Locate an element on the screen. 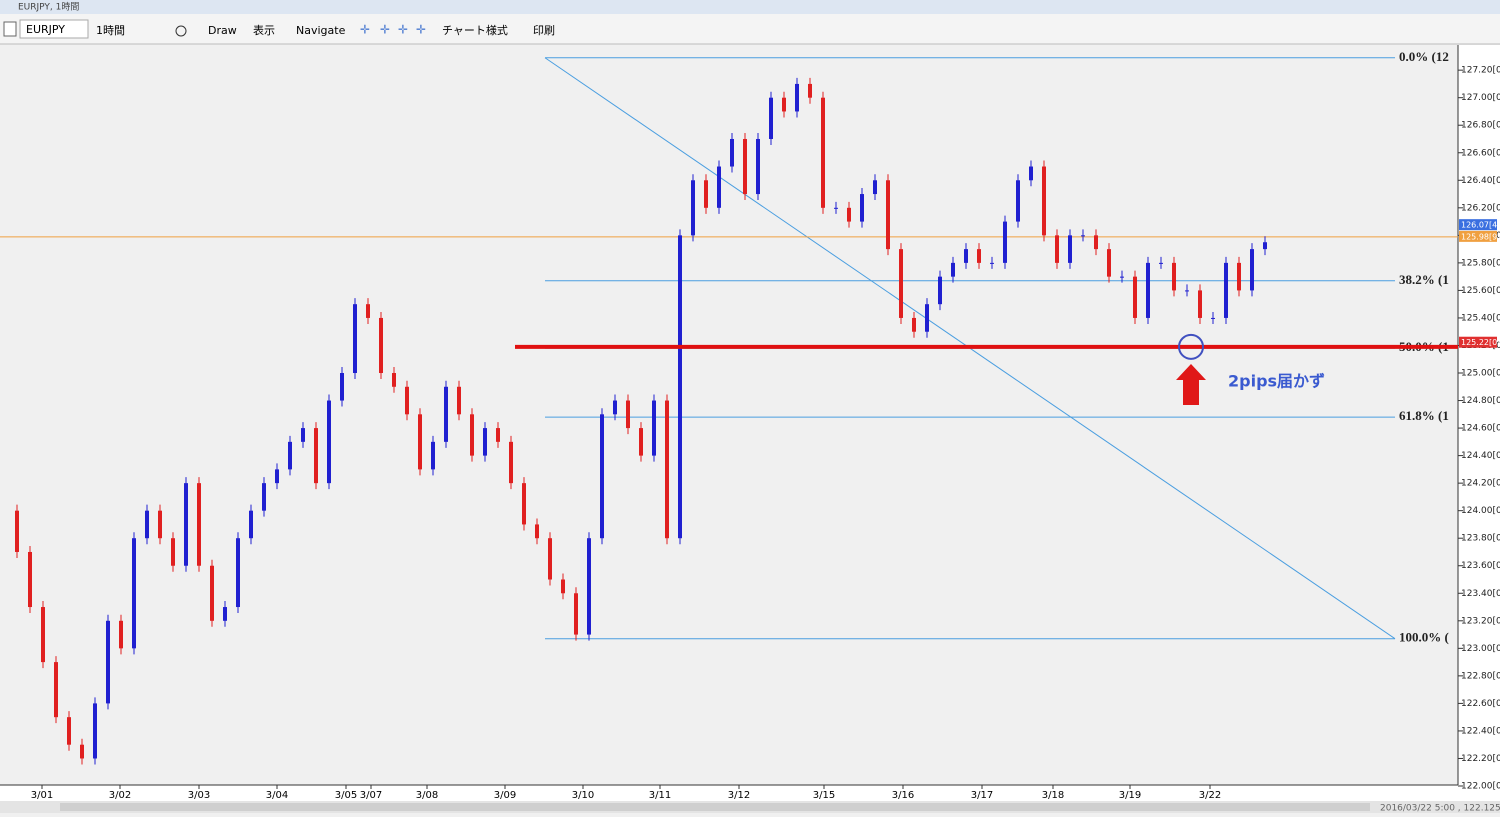 The width and height of the screenshot is (1500, 817). status: 2016/03/22 5:00 , 122.125 is located at coordinates (1440, 809).